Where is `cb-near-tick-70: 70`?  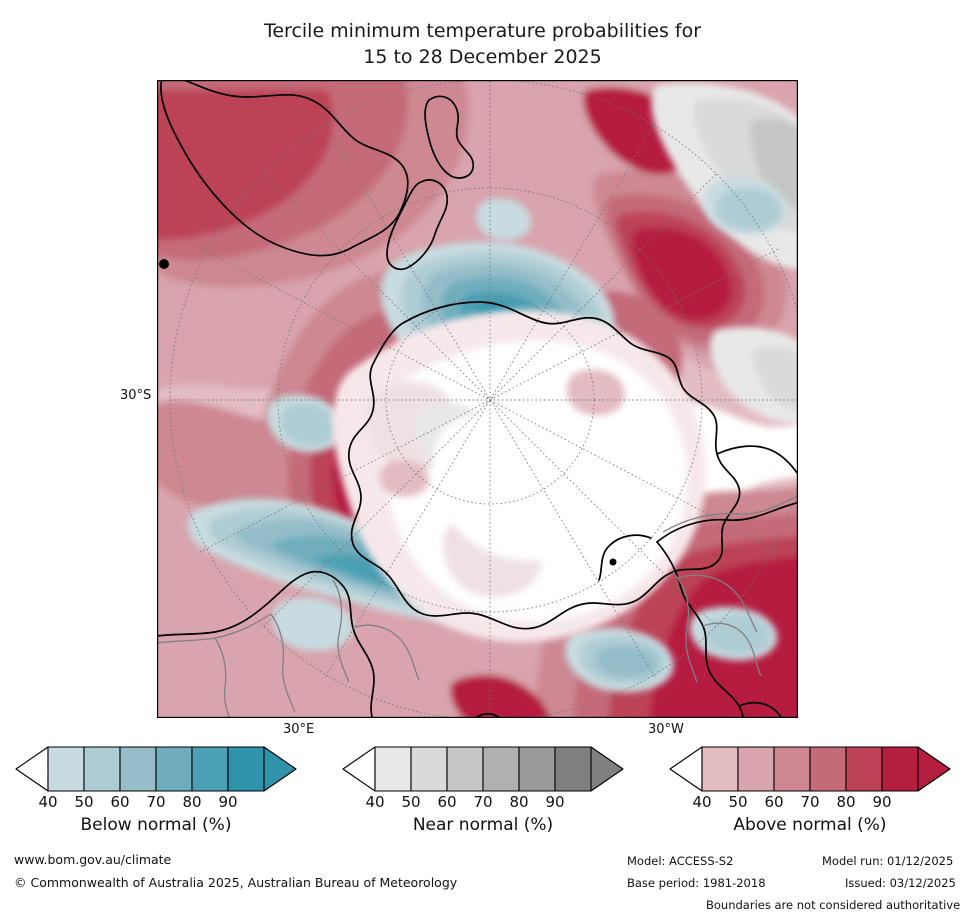 cb-near-tick-70: 70 is located at coordinates (483, 802).